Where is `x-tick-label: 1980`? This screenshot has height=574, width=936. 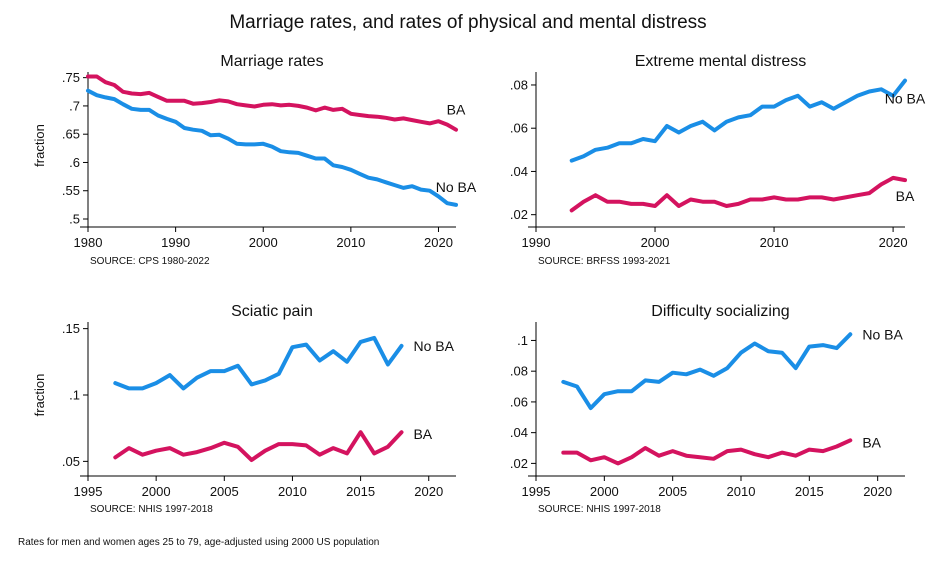
x-tick-label: 1980 is located at coordinates (88, 242).